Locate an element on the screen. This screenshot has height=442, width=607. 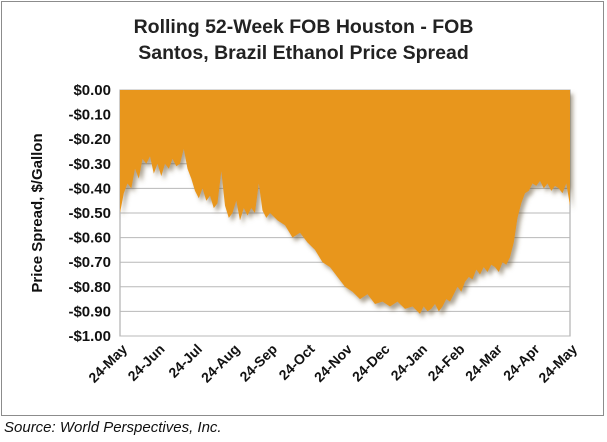
x-tick-label: 24-Mar is located at coordinates (484, 362).